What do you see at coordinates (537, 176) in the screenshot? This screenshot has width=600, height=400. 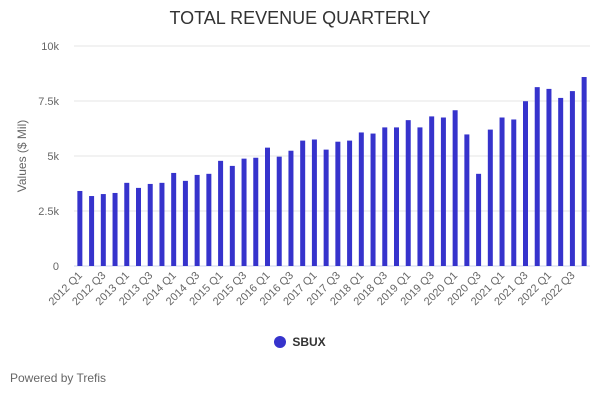 I see `bar-2021-q4` at bounding box center [537, 176].